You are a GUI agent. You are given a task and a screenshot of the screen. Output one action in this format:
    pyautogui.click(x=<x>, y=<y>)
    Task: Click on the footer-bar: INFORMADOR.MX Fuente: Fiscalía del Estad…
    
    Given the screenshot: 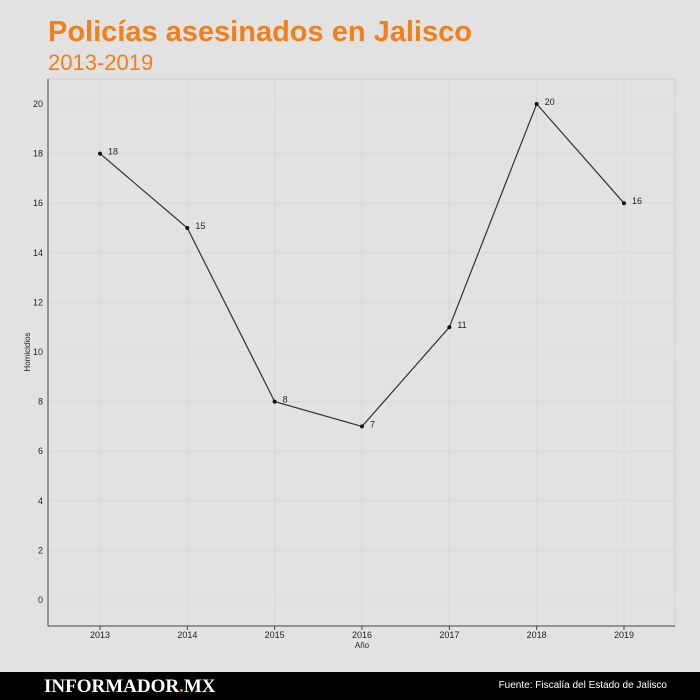 What is the action you would take?
    pyautogui.click(x=350, y=686)
    